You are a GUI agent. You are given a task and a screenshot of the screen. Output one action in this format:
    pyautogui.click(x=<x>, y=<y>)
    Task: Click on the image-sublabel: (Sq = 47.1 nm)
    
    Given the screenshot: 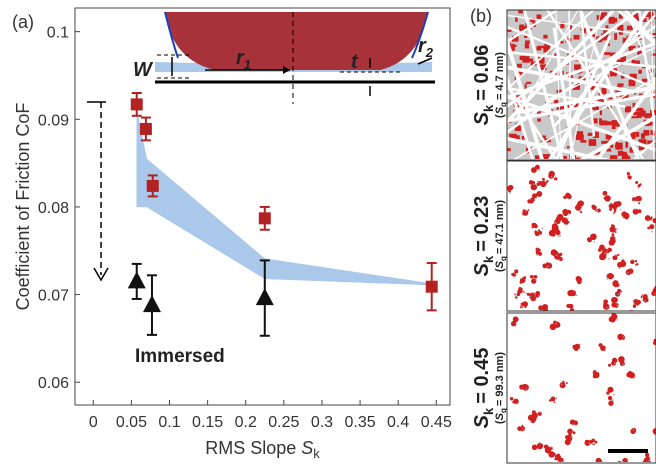 What is the action you would take?
    pyautogui.click(x=501, y=236)
    